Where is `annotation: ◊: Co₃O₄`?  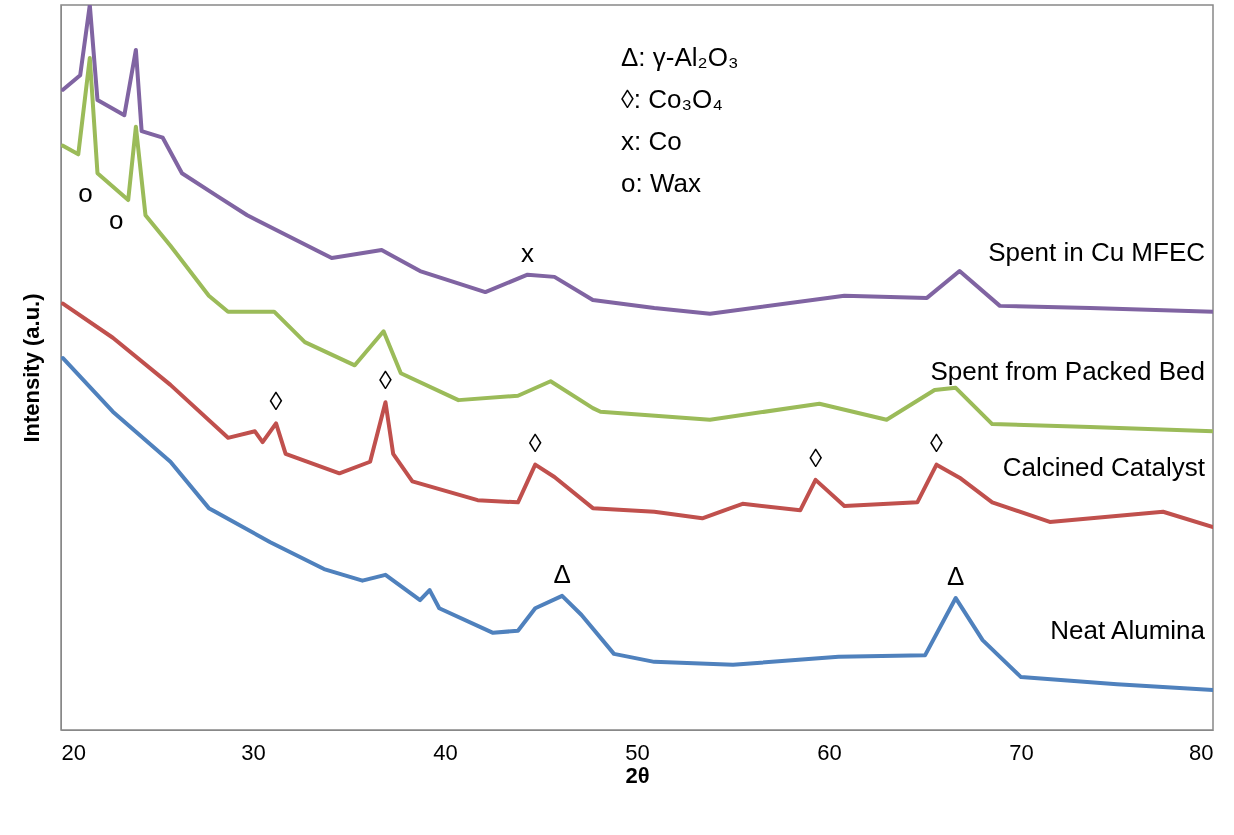 annotation: ◊: Co₃O₄ is located at coordinates (672, 99).